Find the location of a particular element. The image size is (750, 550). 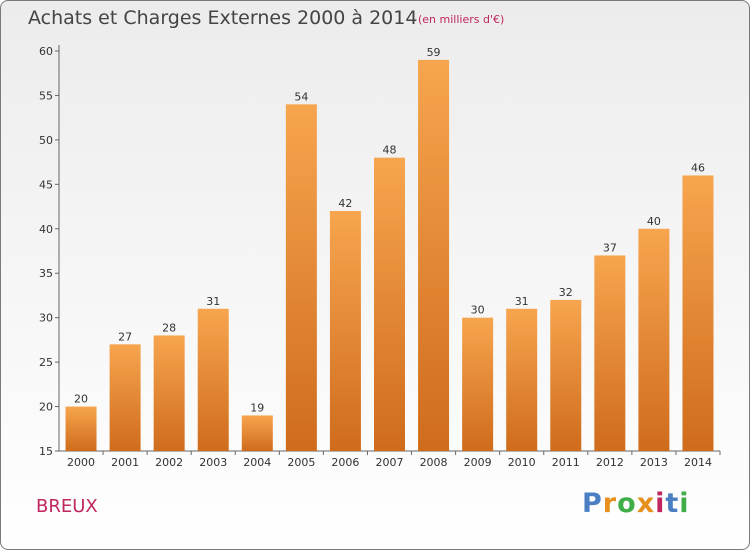

bar-value-label: 20 is located at coordinates (81, 399).